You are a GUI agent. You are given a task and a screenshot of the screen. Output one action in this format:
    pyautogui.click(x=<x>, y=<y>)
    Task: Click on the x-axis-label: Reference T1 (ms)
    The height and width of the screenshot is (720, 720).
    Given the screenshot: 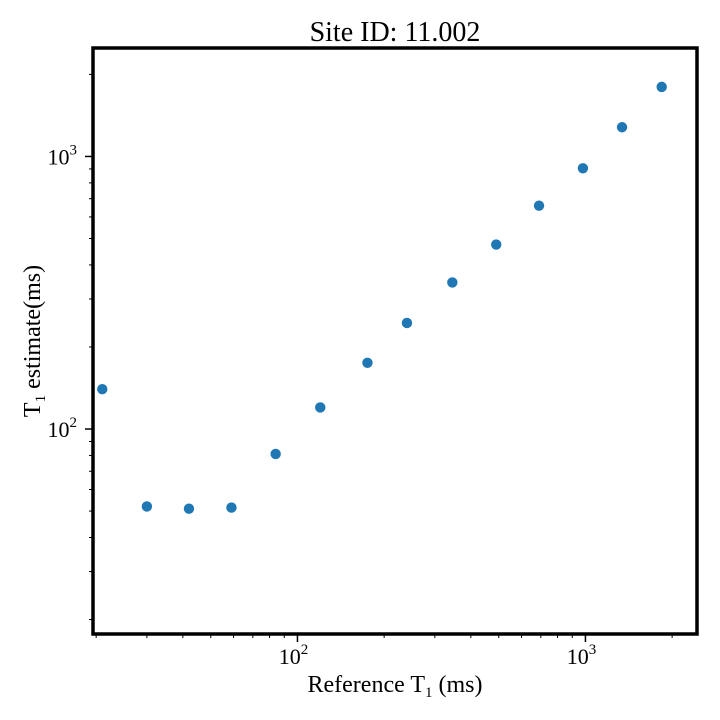 What is the action you would take?
    pyautogui.click(x=395, y=686)
    